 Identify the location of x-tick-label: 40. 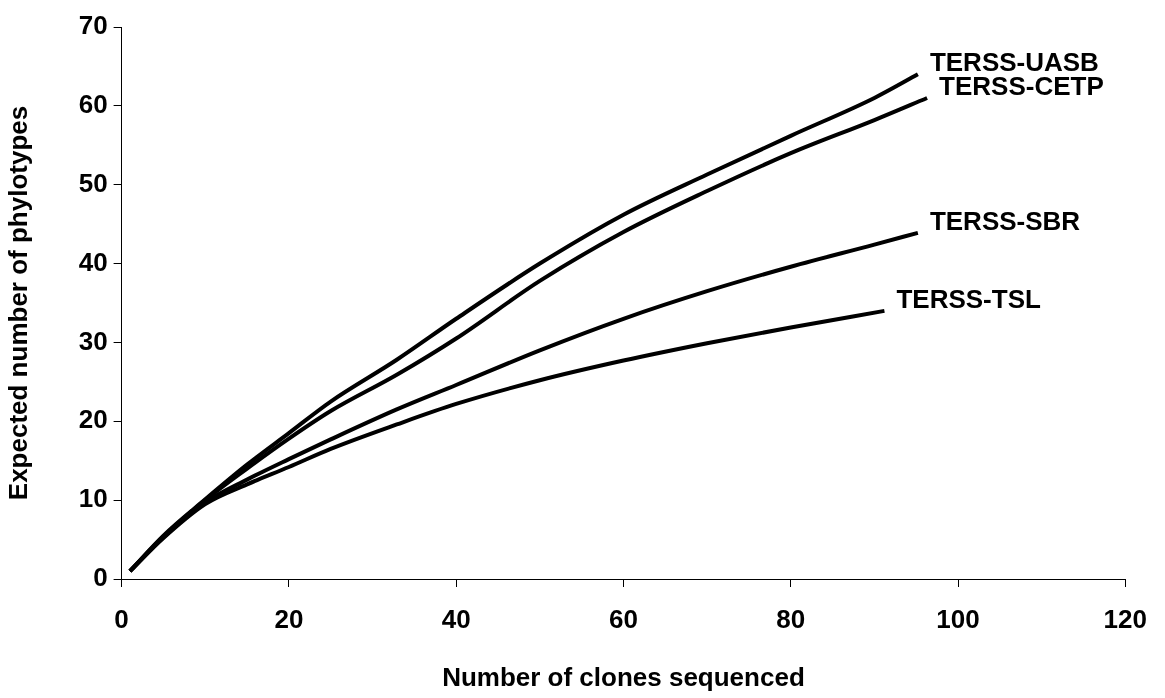
(456, 618).